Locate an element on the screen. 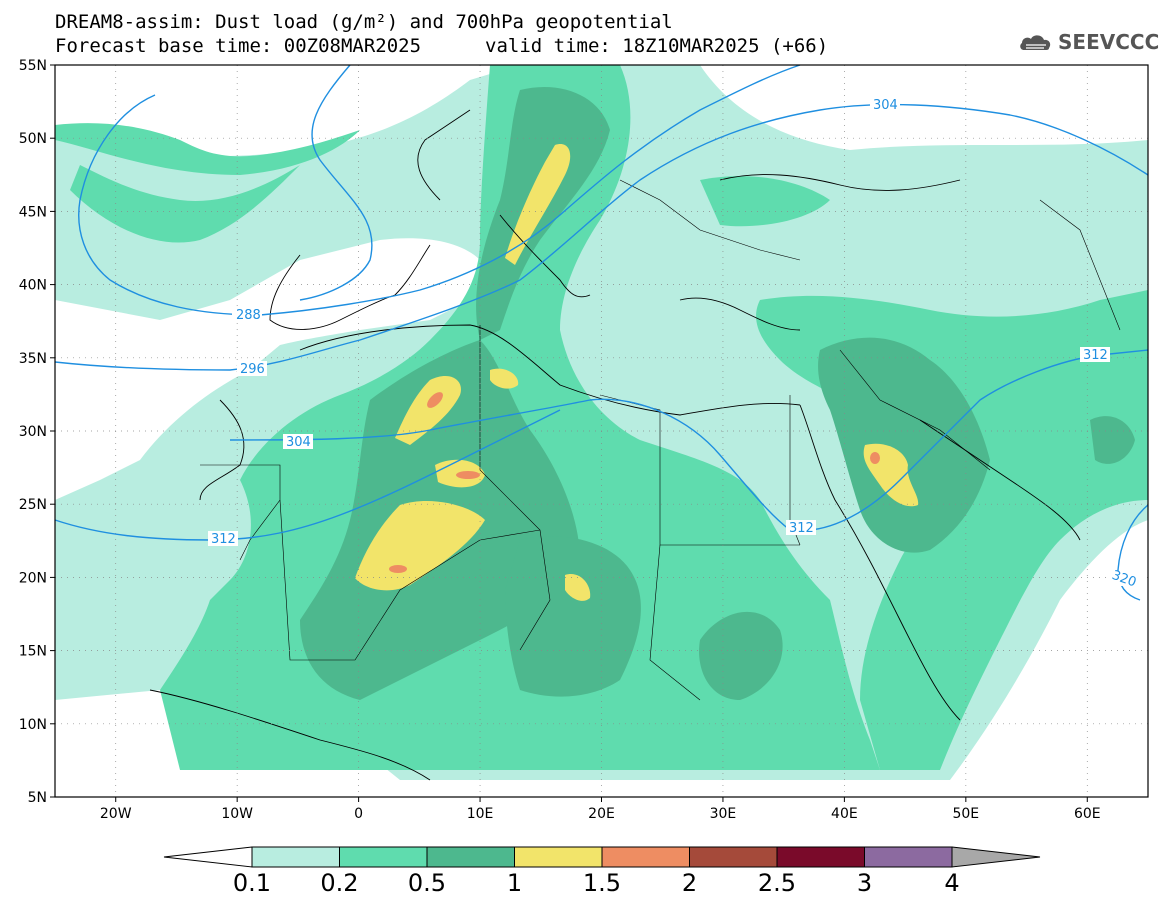  valid-time: valid time: 18Z10MAR2025 (+66) is located at coordinates (657, 46).